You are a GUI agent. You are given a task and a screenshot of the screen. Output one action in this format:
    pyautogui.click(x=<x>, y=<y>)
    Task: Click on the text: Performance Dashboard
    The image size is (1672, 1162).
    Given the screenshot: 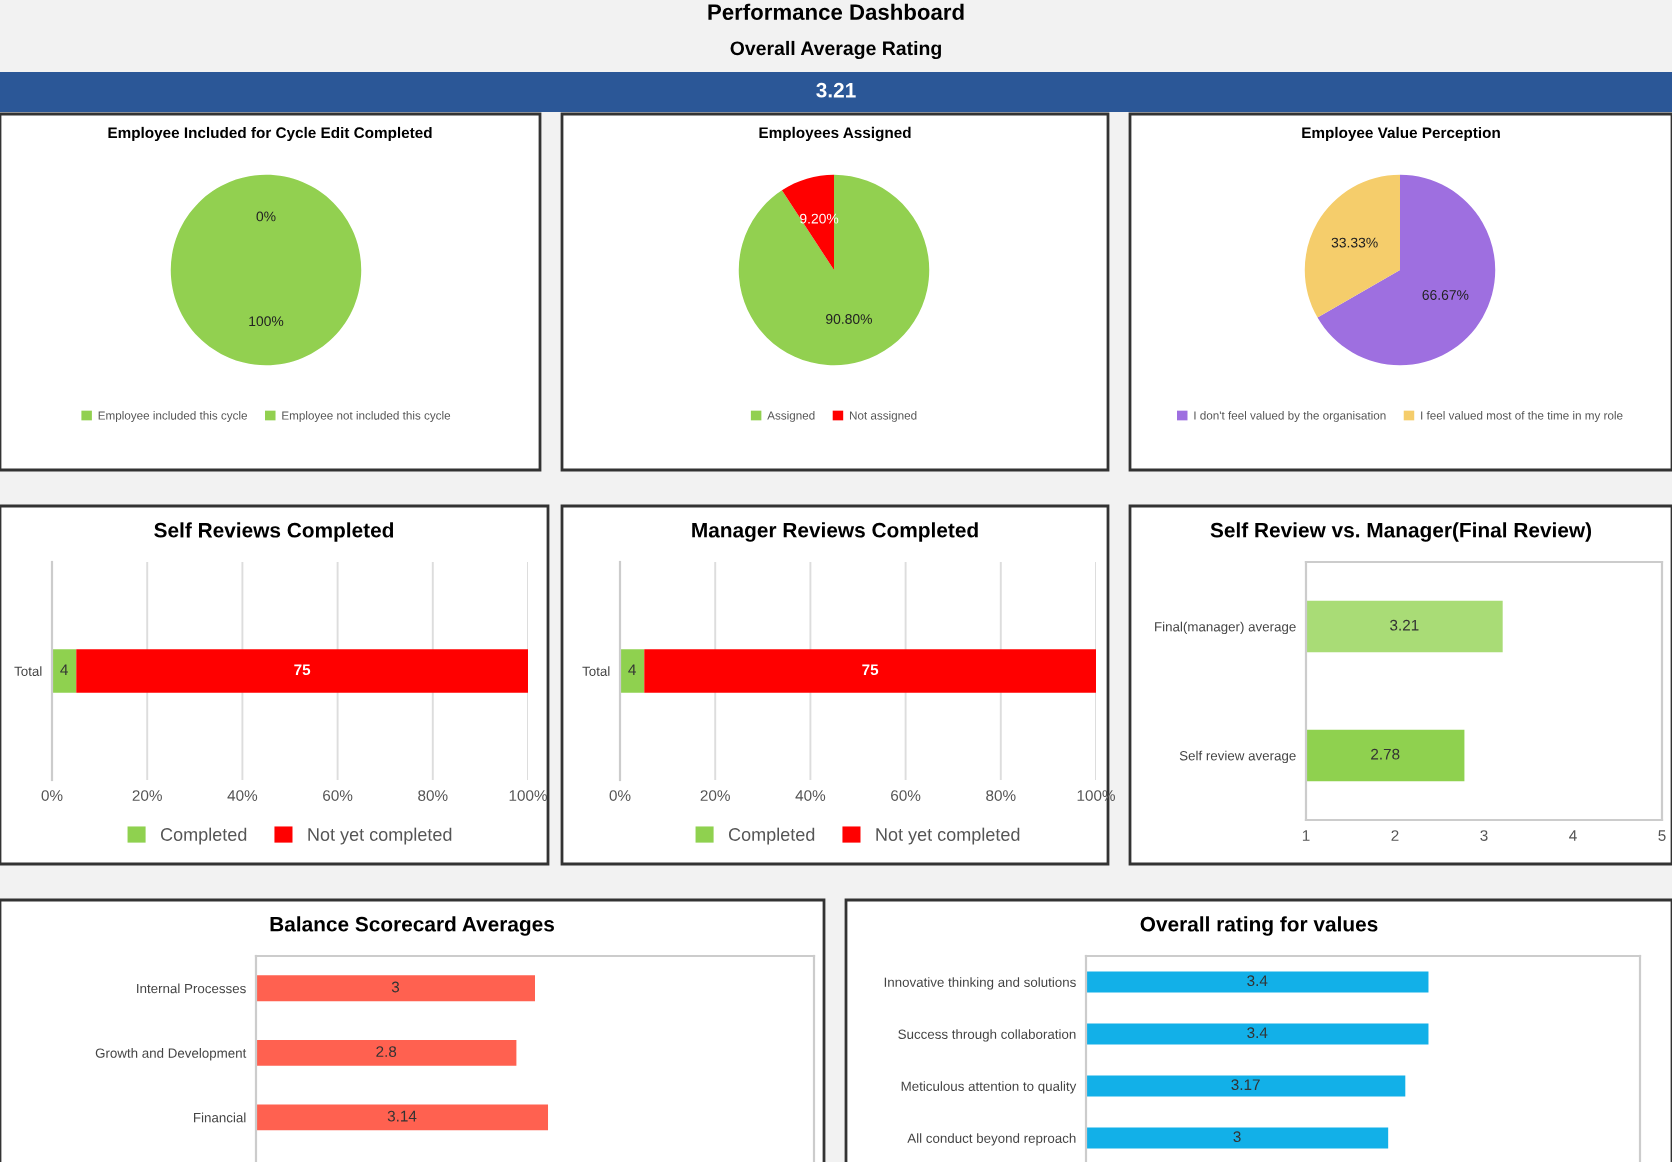 What is the action you would take?
    pyautogui.click(x=836, y=11)
    